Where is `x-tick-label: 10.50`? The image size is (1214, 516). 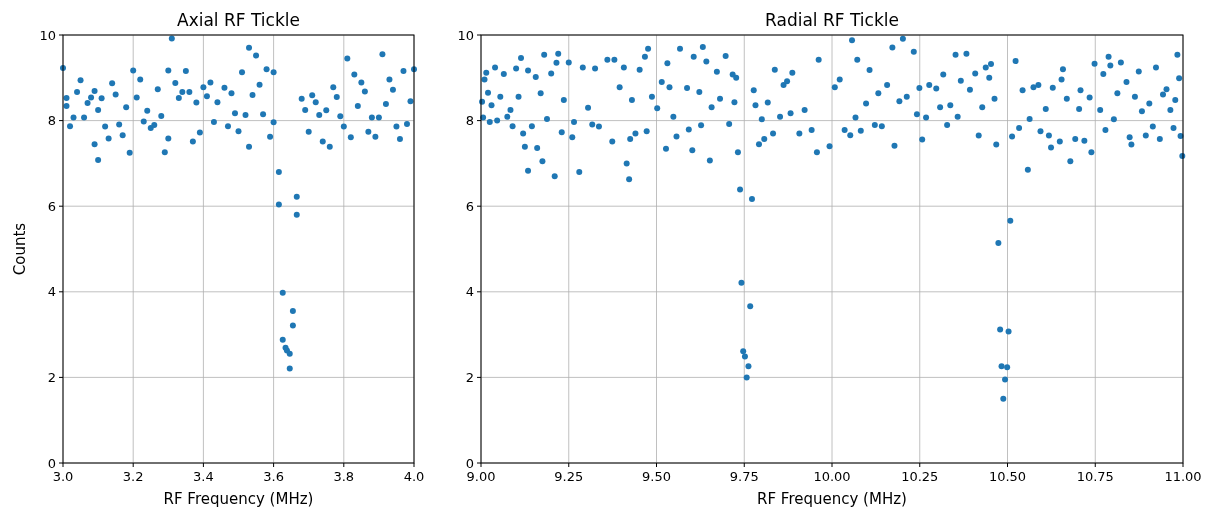 x-tick-label: 10.50 is located at coordinates (1007, 476).